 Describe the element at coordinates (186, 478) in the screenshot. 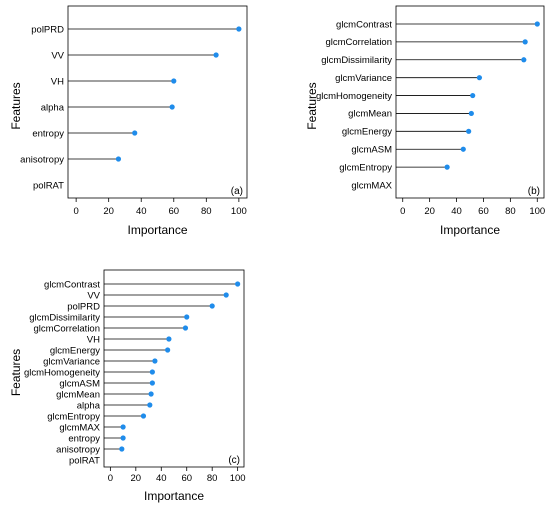

I see `xtick-label-c-3: 60` at that location.